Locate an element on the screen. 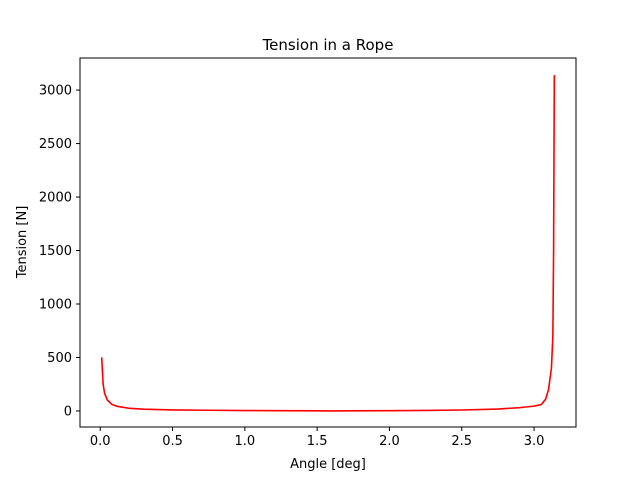  x-tick-label: 1.5 is located at coordinates (317, 441).